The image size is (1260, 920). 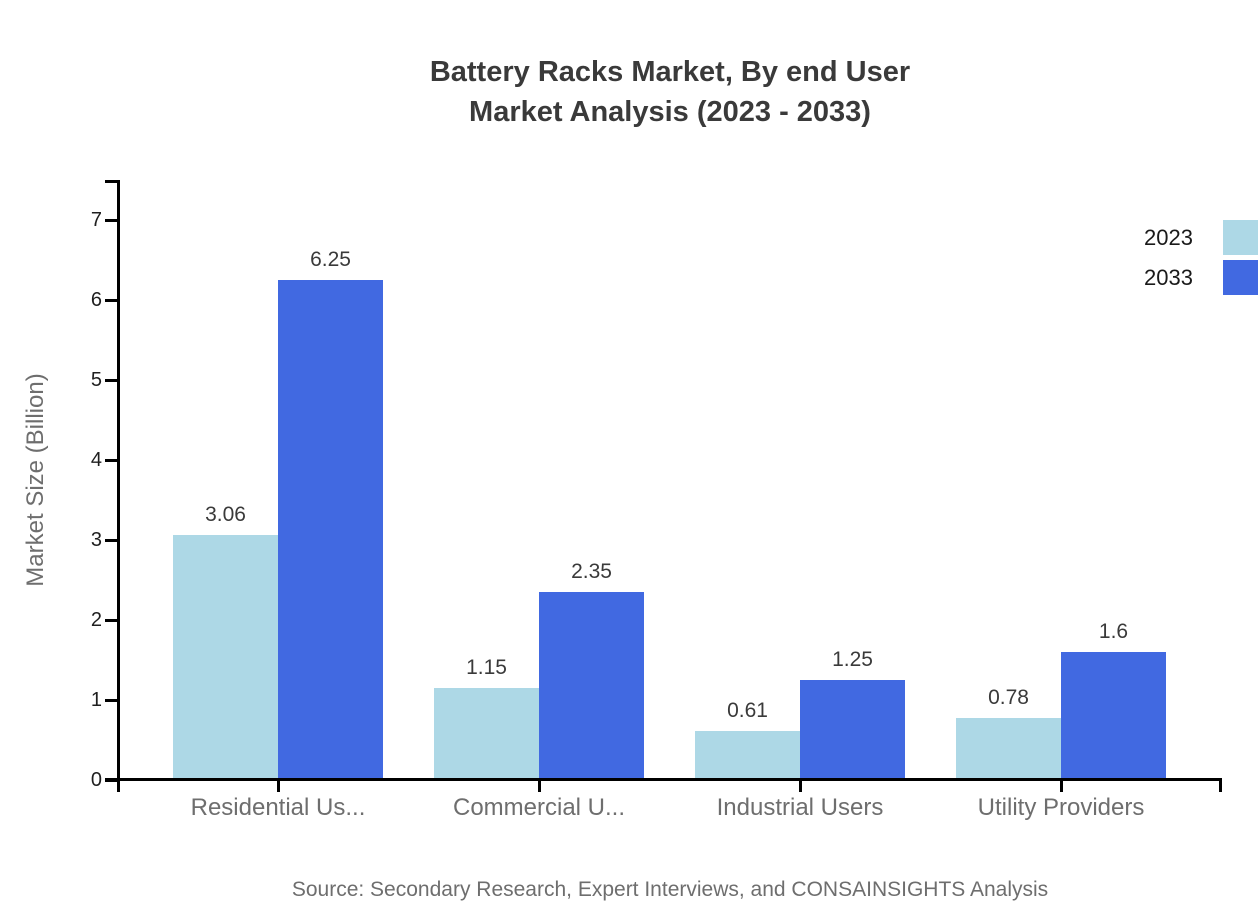 I want to click on legend-swatch-2033, so click(x=1240, y=277).